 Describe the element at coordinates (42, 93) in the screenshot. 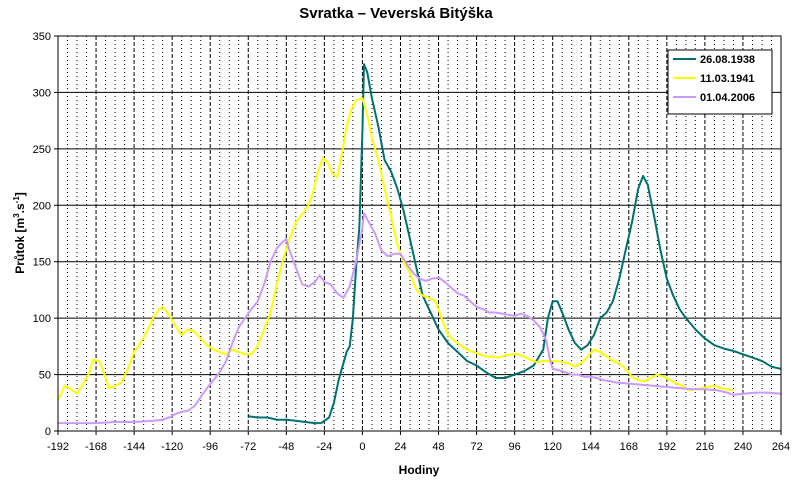

I see `y-tick-label: 300` at that location.